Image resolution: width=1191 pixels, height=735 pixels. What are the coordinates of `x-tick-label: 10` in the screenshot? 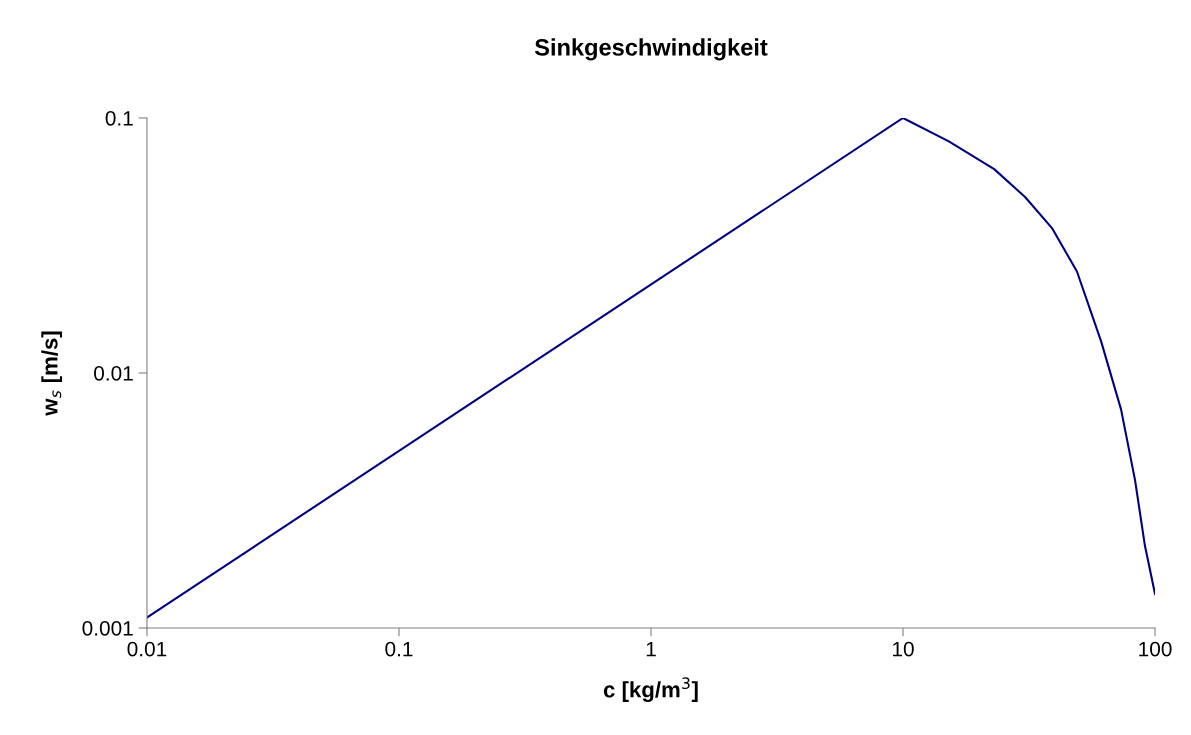 It's located at (903, 649).